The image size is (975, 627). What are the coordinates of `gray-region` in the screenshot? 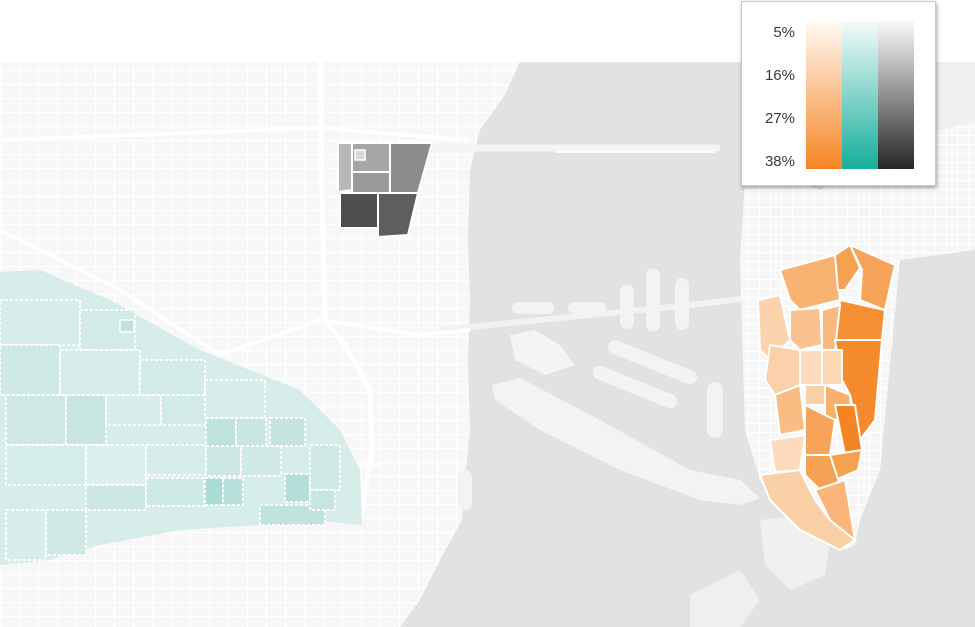 It's located at (385, 190).